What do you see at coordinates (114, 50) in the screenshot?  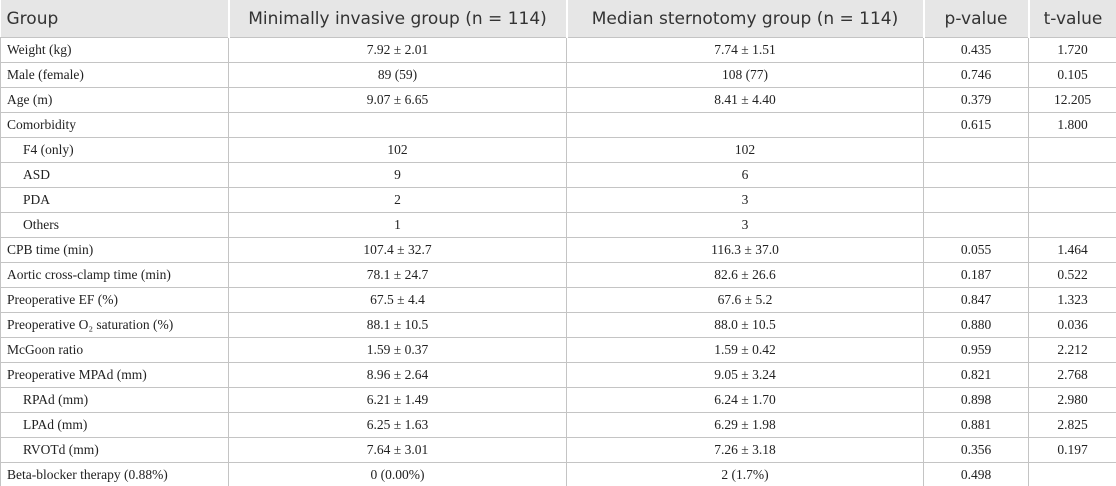 I see `row-label: Weight (kg)` at bounding box center [114, 50].